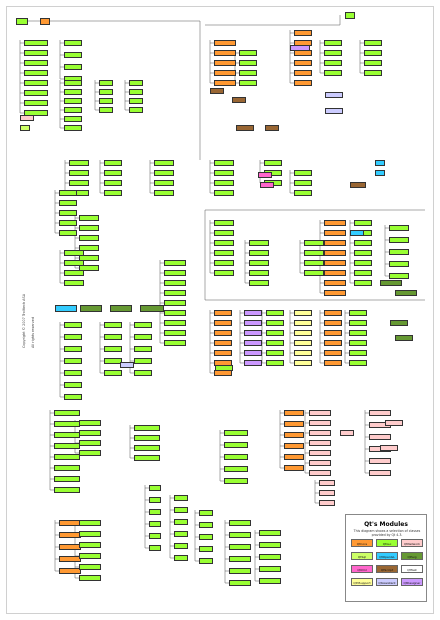  I want to click on legend-swatch-qttest: QtTest, so click(412, 569).